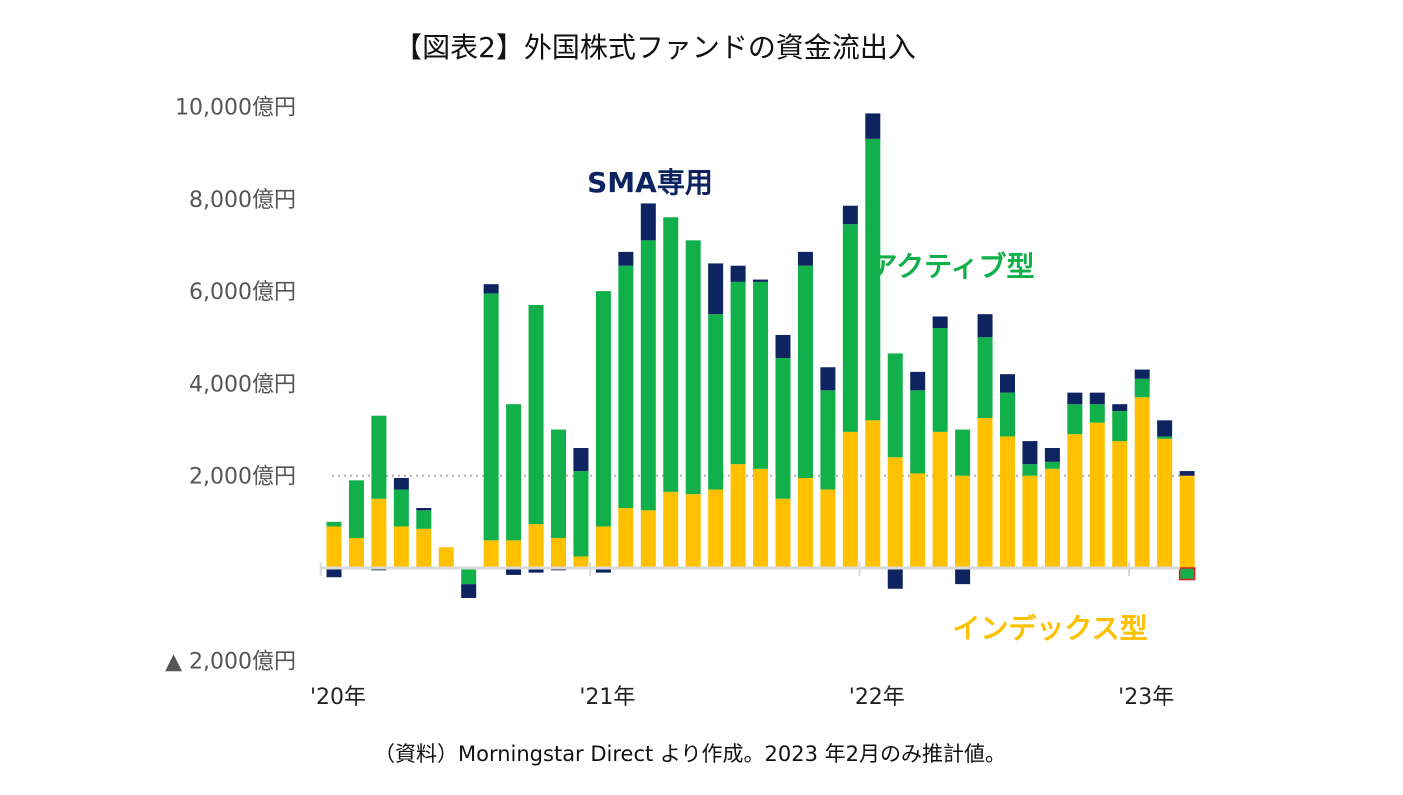 The image size is (1403, 795). I want to click on x-tick-label: '23年, so click(1146, 697).